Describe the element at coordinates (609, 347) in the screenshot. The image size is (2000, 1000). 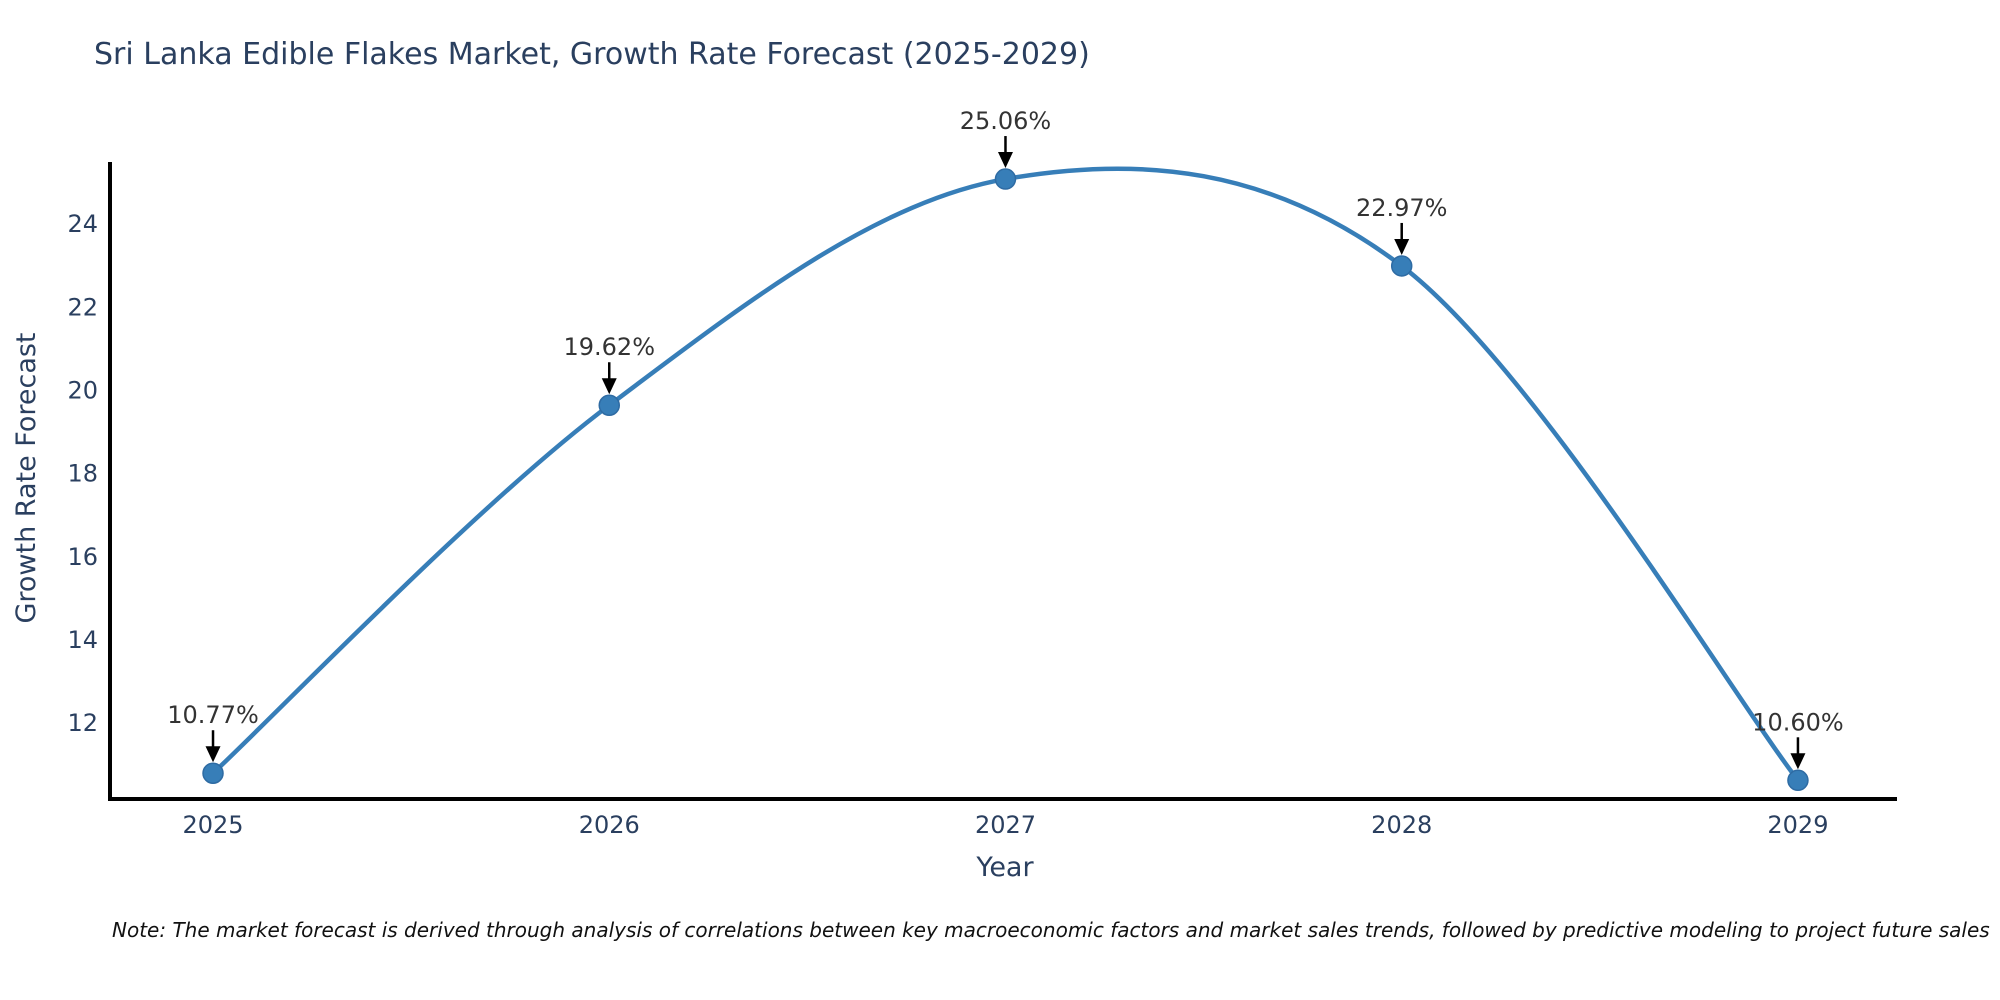
I see `point-value-label: 19.62%` at that location.